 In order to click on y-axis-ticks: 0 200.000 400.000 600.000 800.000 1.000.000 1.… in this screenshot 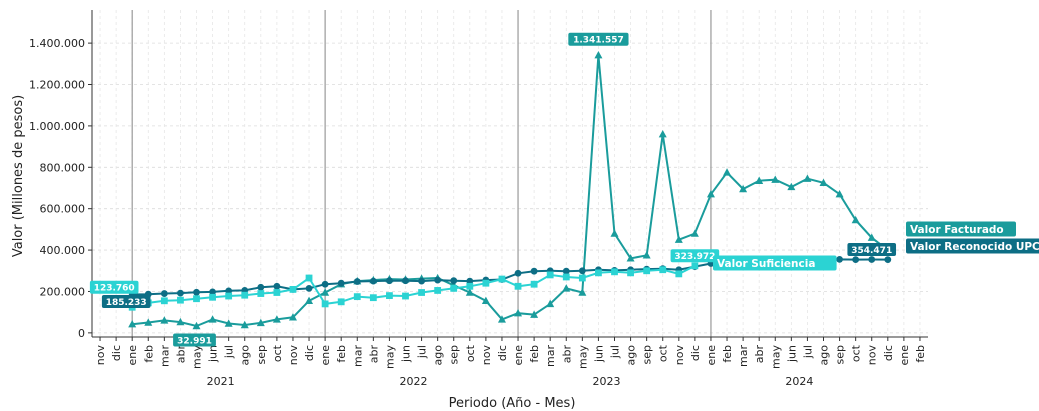, I will do `click(60, 188)`.